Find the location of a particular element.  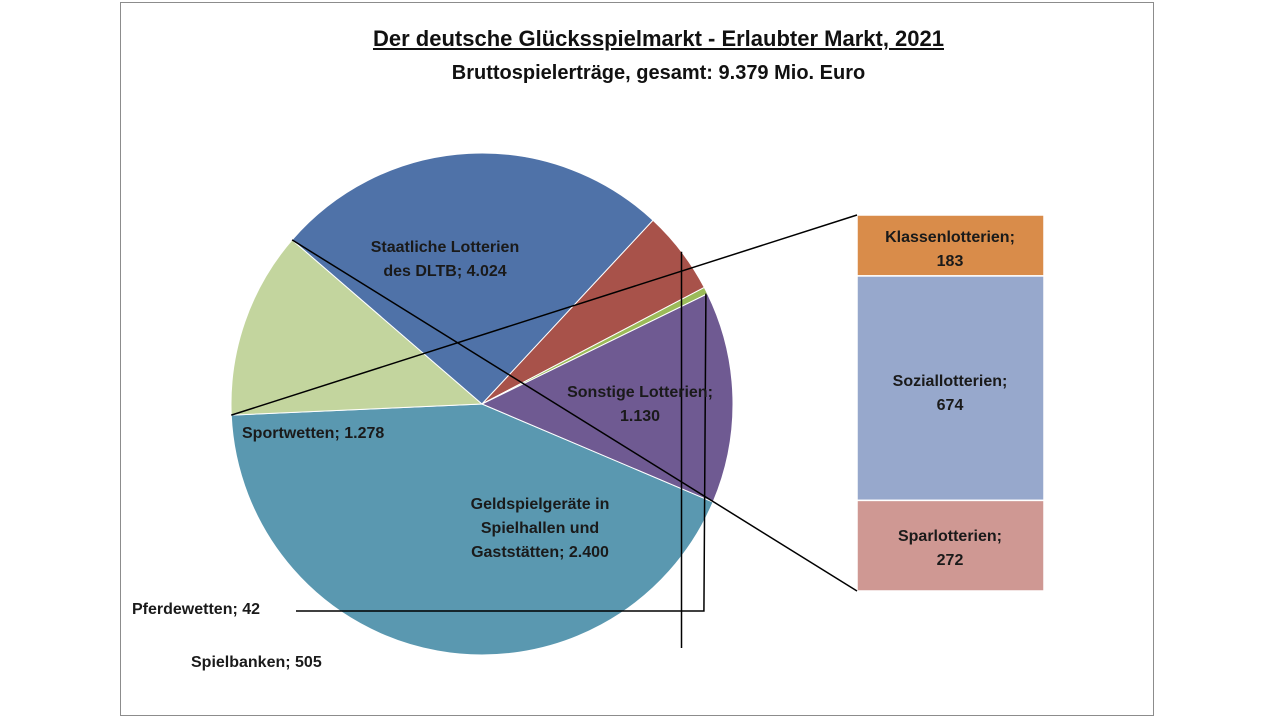

label-sportwetten: Sportwetten; 1.278 is located at coordinates (313, 433).